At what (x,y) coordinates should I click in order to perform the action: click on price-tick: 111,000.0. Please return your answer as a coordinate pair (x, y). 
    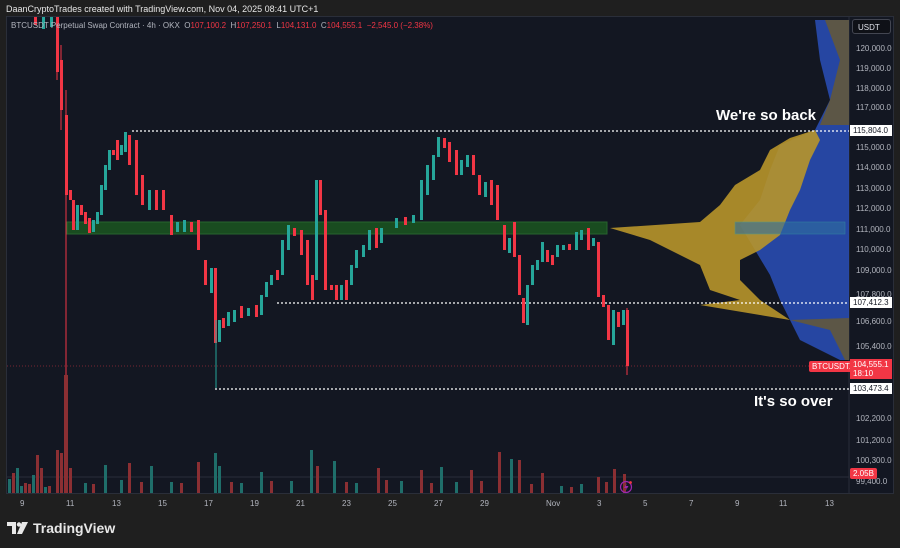
    Looking at the image, I should click on (873, 229).